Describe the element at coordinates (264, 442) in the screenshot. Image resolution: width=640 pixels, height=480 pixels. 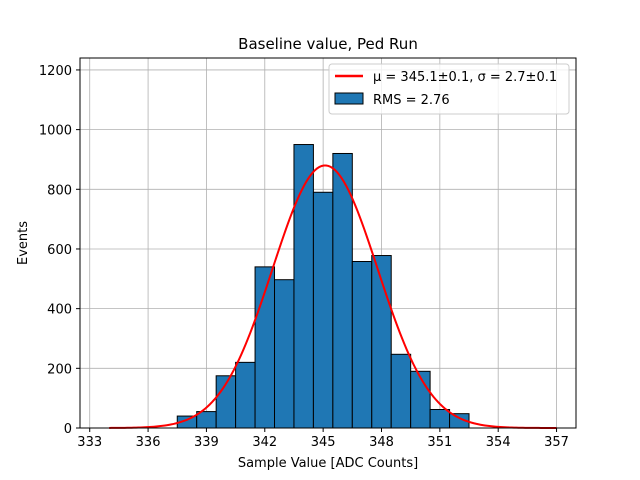
I see `x-tick-label: 342` at that location.